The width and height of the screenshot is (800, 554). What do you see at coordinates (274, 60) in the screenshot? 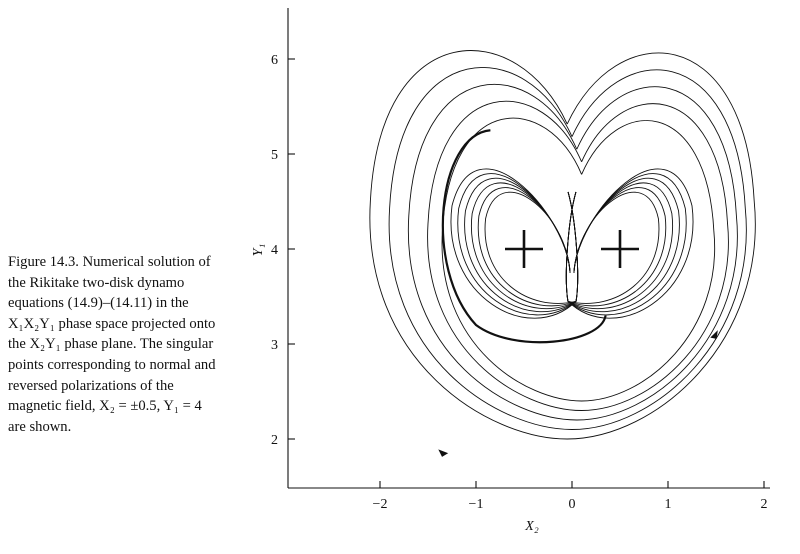
I see `y-tick-label: 6` at bounding box center [274, 60].